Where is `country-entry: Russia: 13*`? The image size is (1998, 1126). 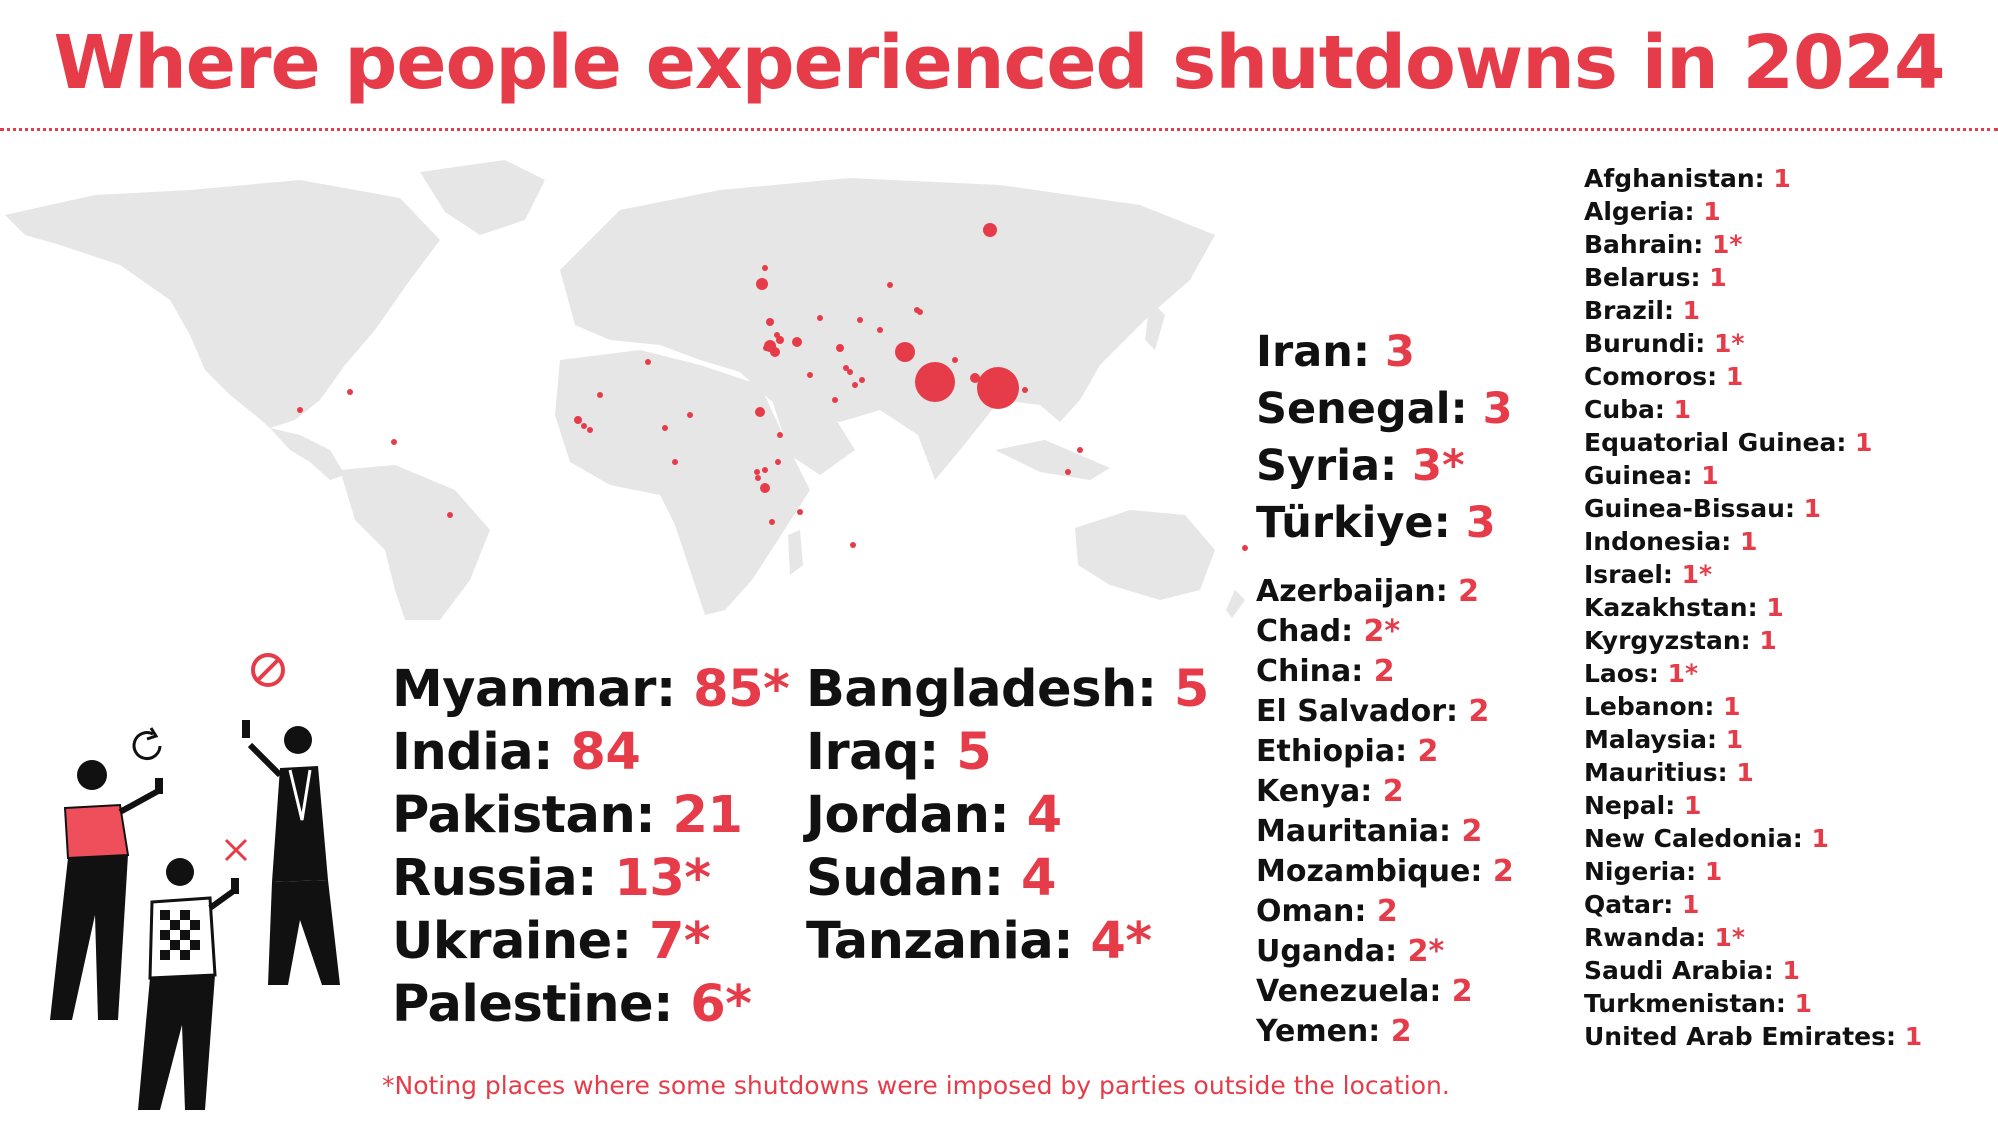
country-entry: Russia: 13* is located at coordinates (590, 878).